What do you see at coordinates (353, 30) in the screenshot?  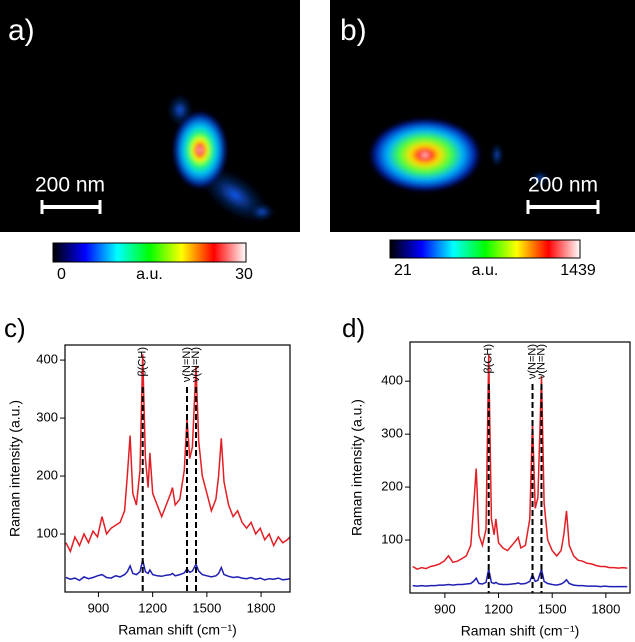 I see `panel-label: b)` at bounding box center [353, 30].